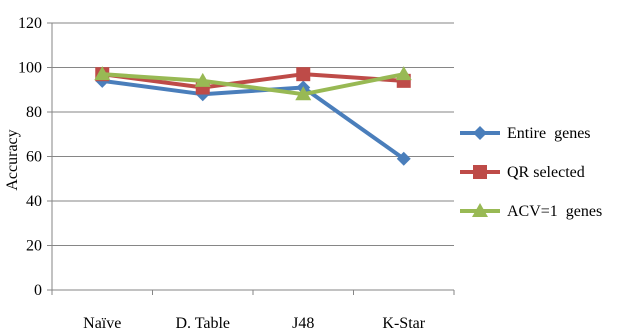  Describe the element at coordinates (34, 246) in the screenshot. I see `y-tick-label: 20` at that location.